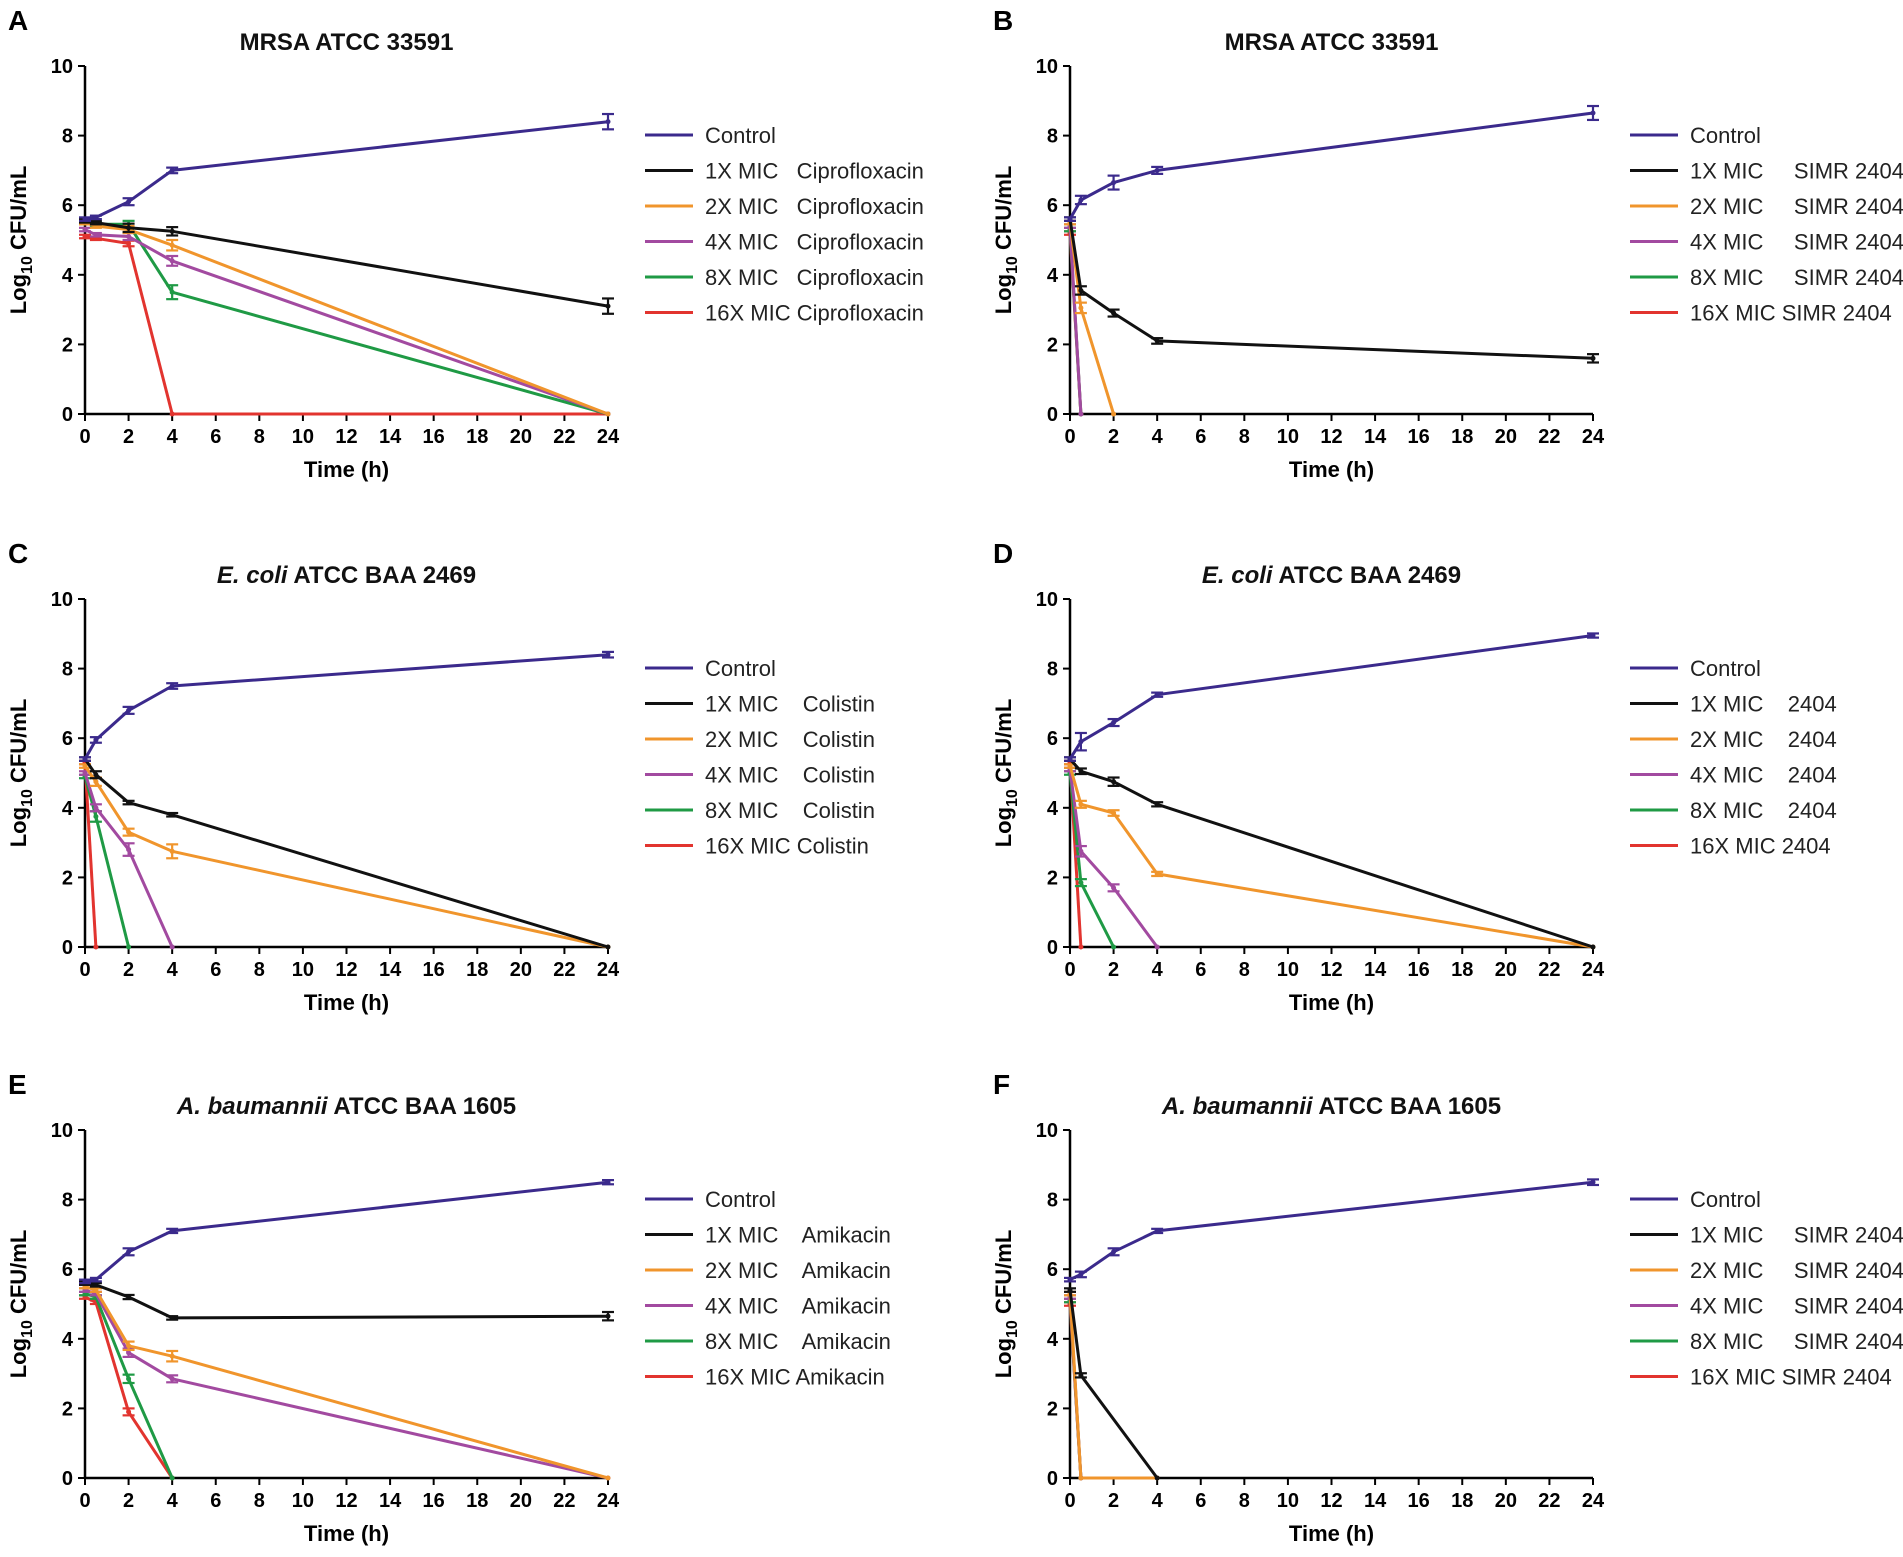 The image size is (1903, 1557). What do you see at coordinates (1052, 415) in the screenshot?
I see `y-tick-label: 0` at bounding box center [1052, 415].